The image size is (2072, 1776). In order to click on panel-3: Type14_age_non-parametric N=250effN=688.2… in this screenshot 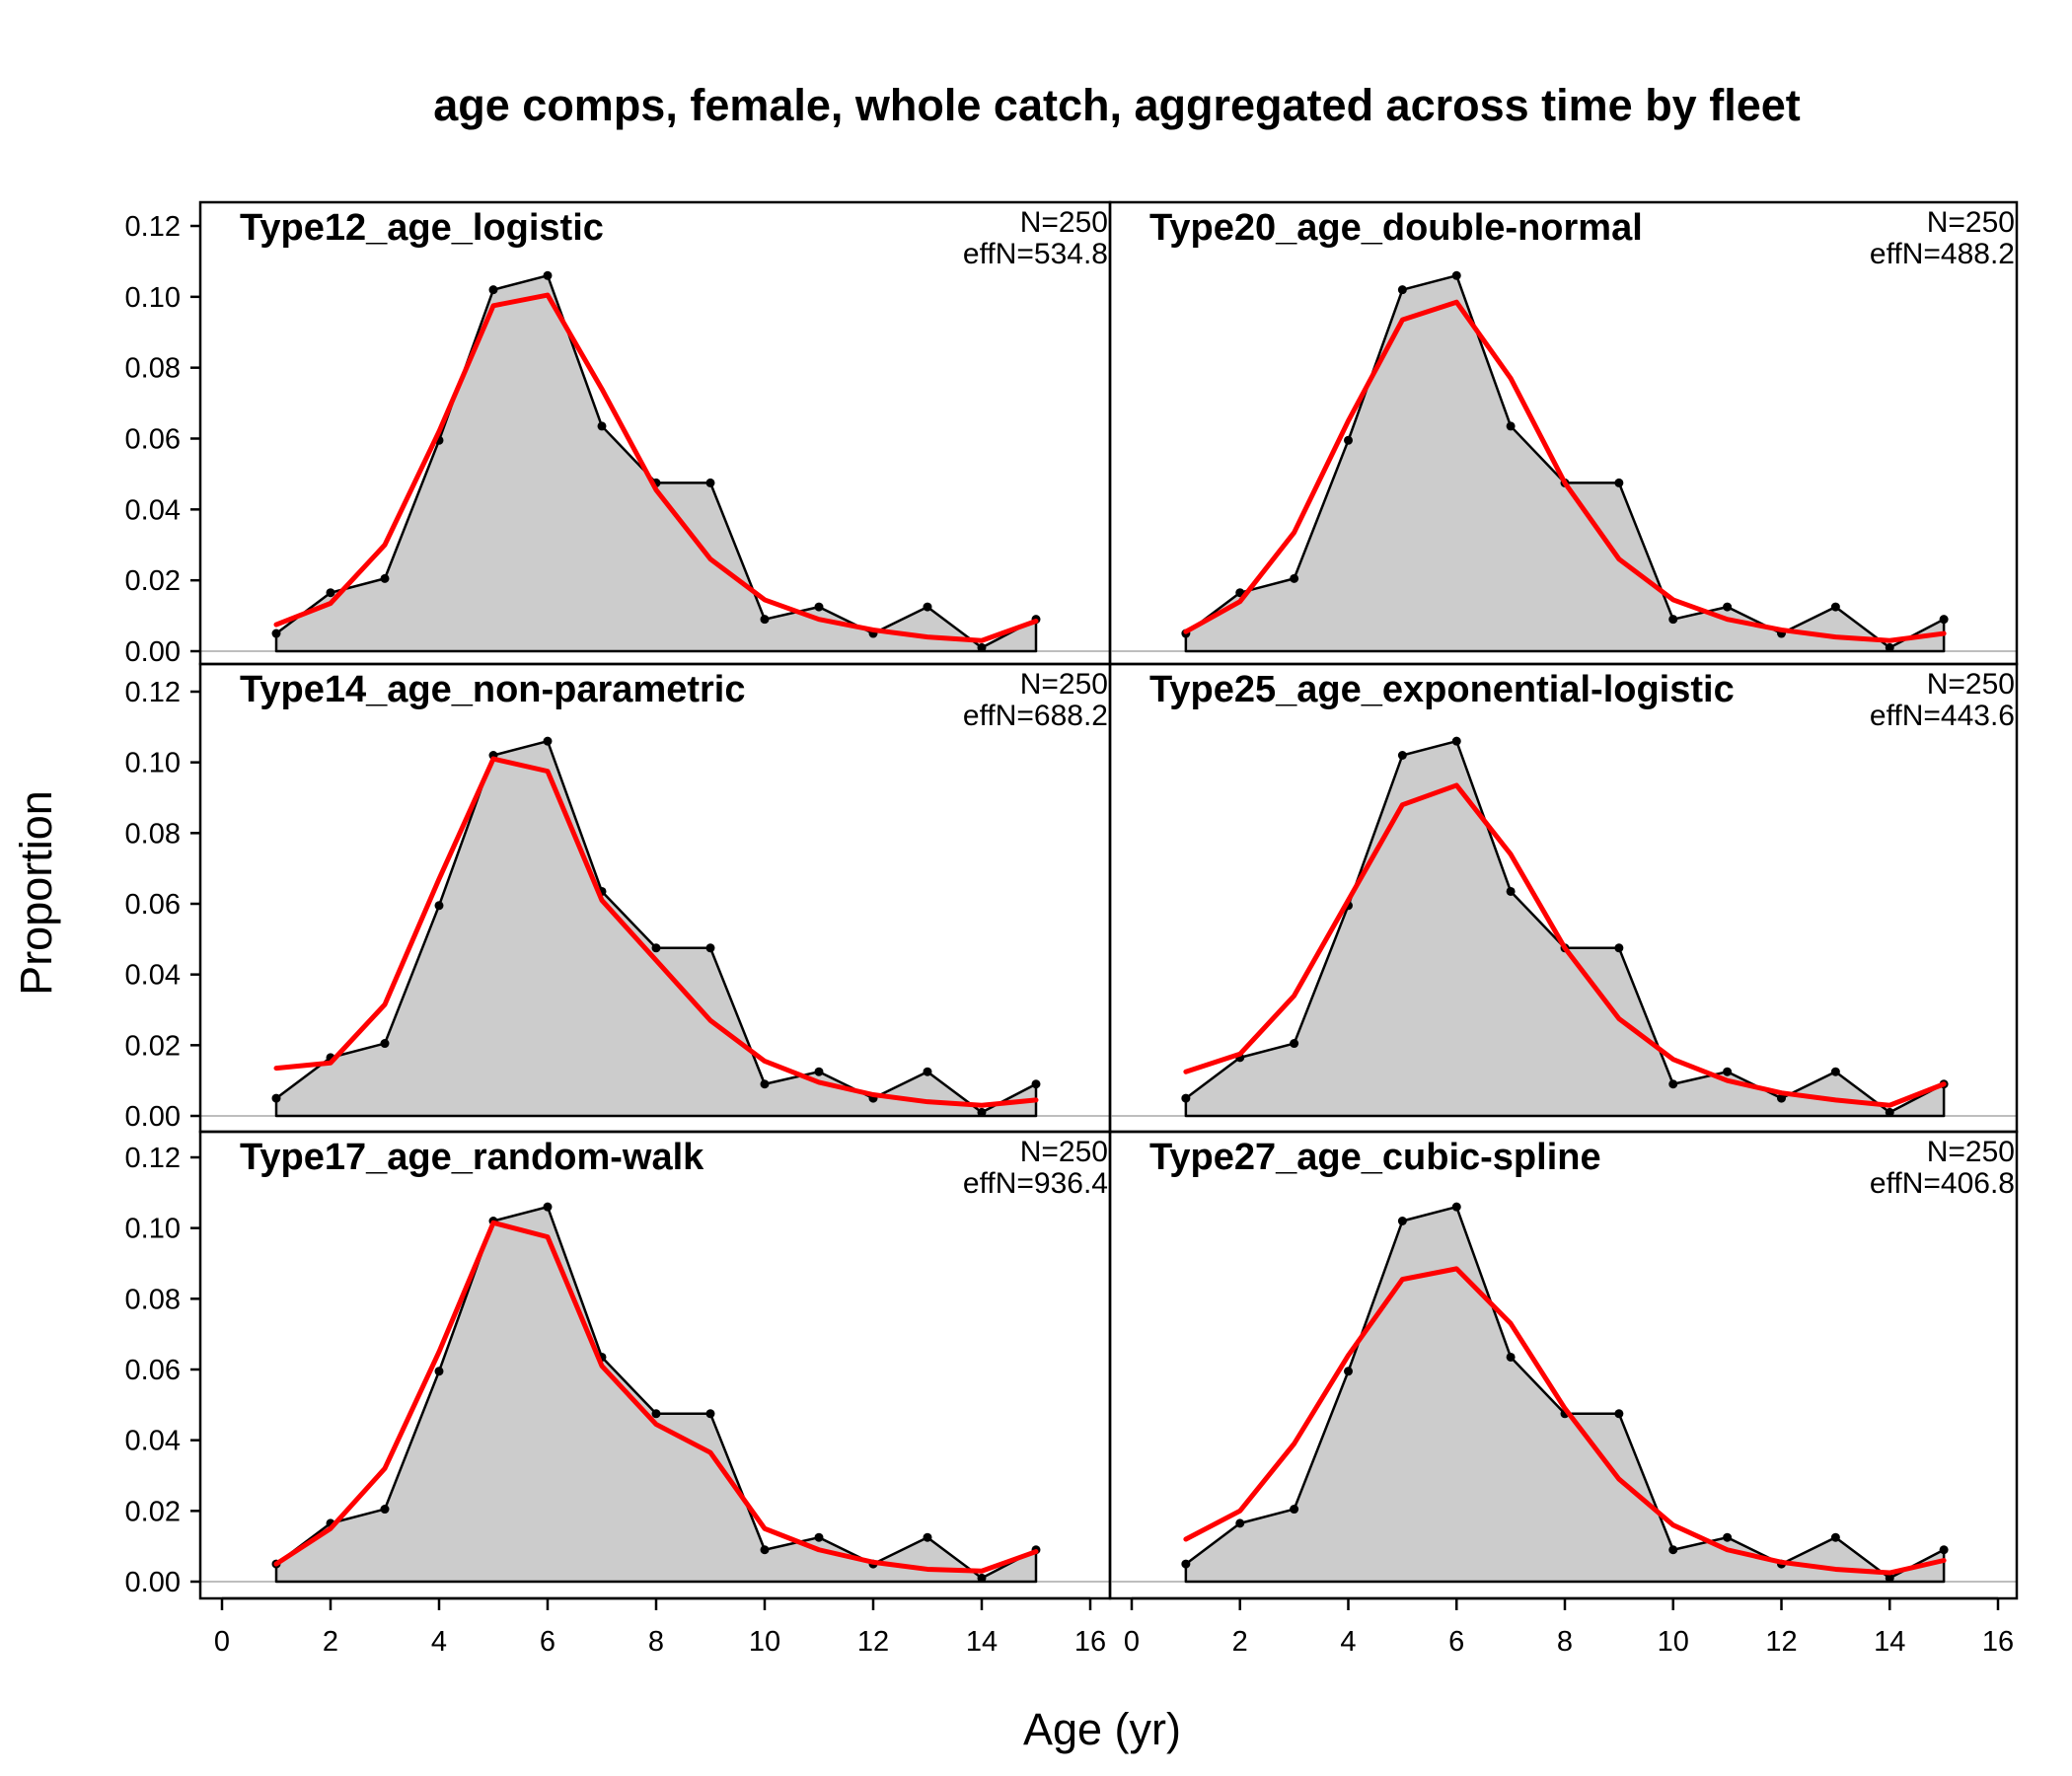, I will do `click(618, 898)`.